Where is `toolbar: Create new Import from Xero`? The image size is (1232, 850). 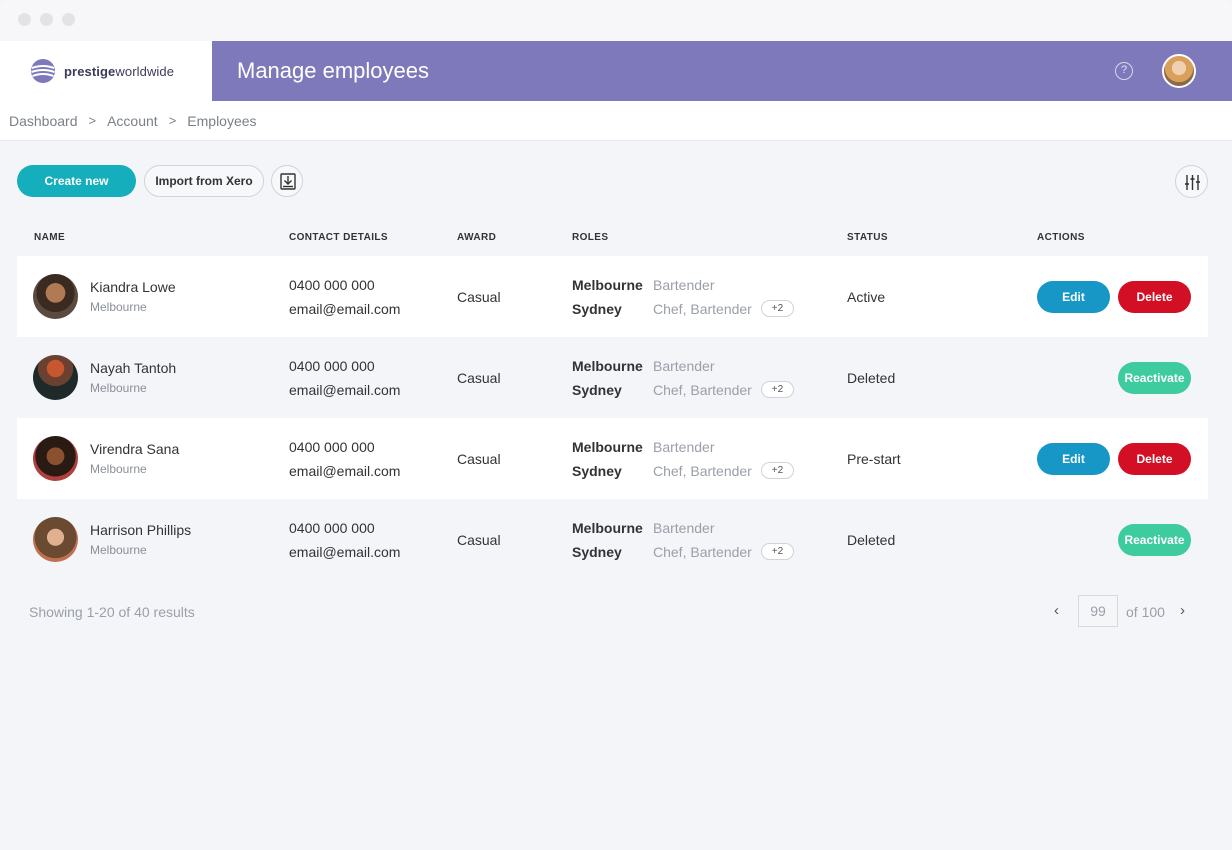
toolbar: Create new Import from Xero is located at coordinates (612, 181).